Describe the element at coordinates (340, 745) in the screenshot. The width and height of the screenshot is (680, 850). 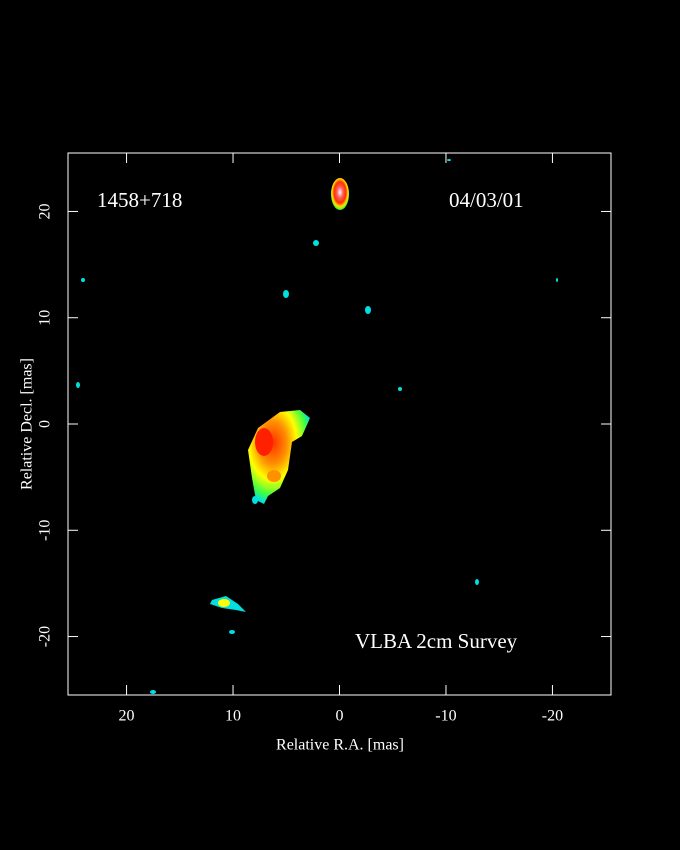
I see `x-axis-label: Relative R.A. [mas]` at that location.